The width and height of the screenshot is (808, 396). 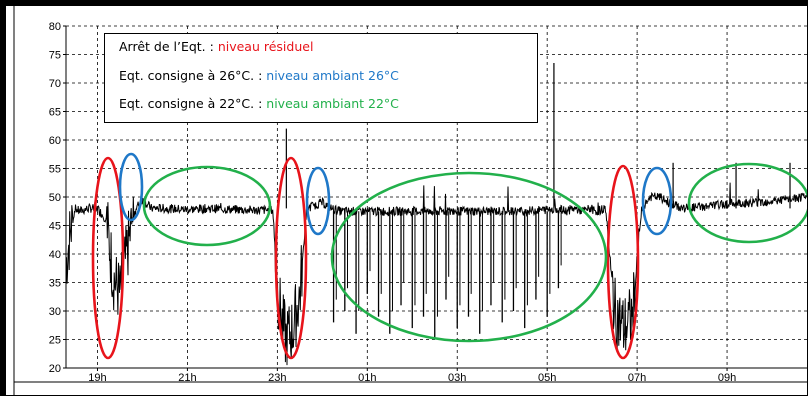 I want to click on y-tick-label: 50, so click(x=55, y=198).